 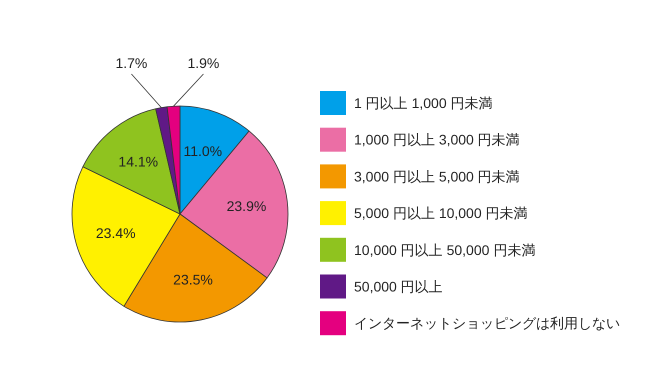 What do you see at coordinates (138, 162) in the screenshot?
I see `data-label: 14.1%` at bounding box center [138, 162].